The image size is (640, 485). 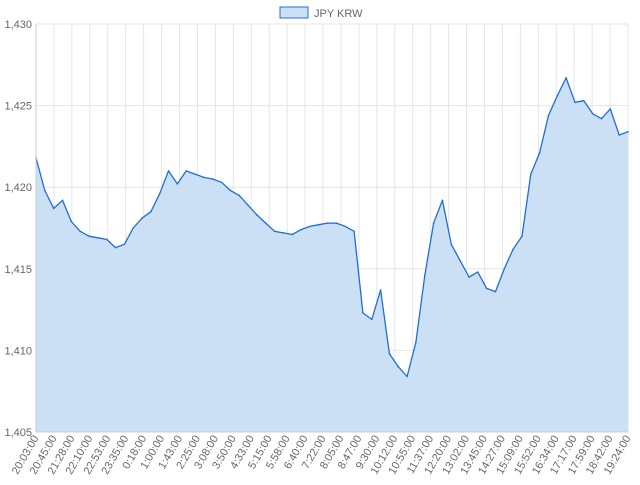 What do you see at coordinates (18, 25) in the screenshot?
I see `y-tick-label: 1,430` at bounding box center [18, 25].